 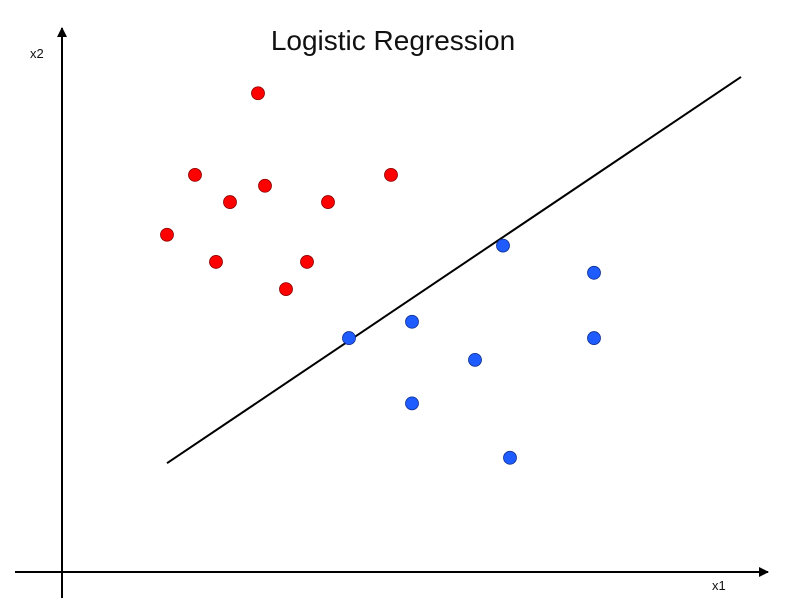 I want to click on chart-title: Logistic Regression, so click(x=393, y=40).